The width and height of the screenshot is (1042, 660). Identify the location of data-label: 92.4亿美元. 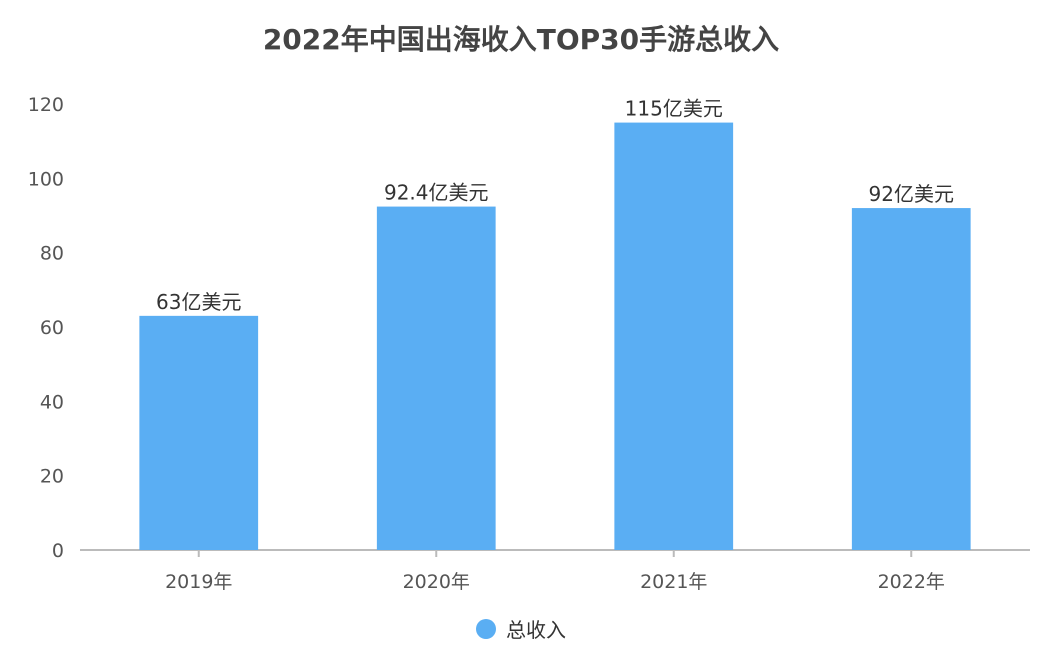
(436, 193).